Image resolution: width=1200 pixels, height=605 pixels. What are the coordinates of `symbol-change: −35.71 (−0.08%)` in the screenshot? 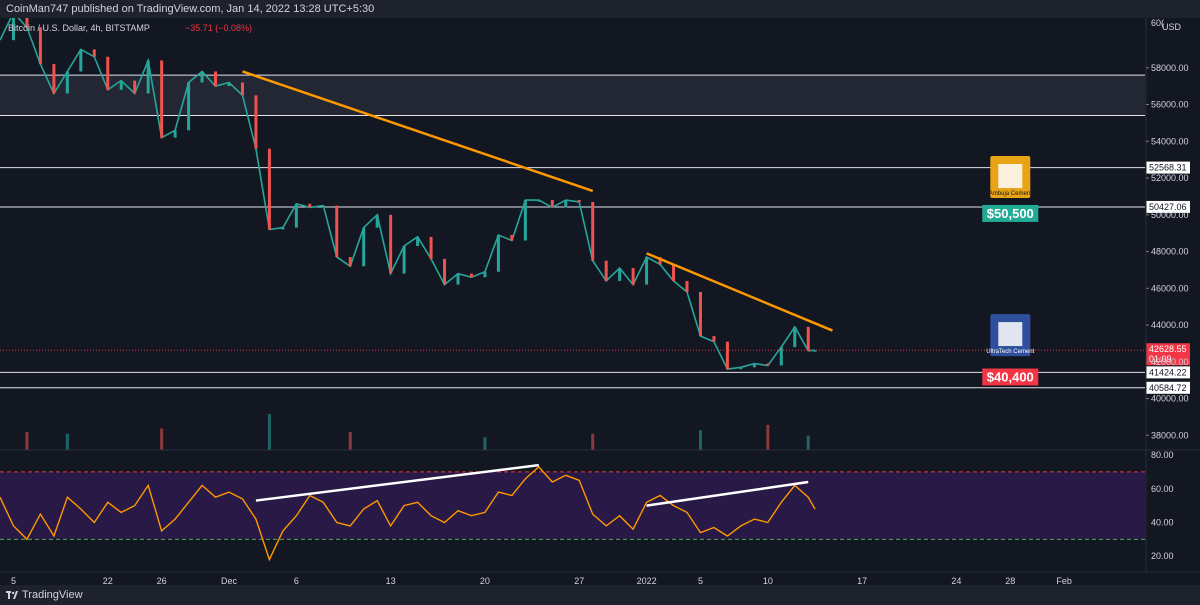 It's located at (218, 28).